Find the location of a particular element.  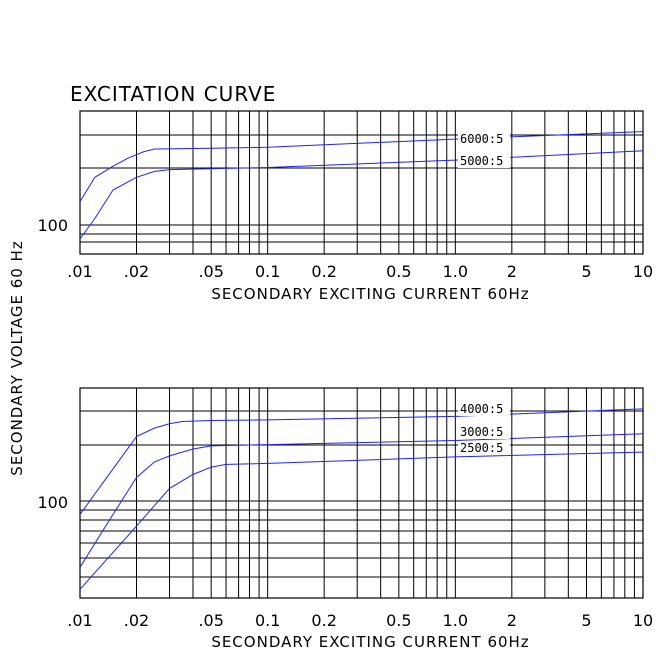

series-label: 6000:5 is located at coordinates (481, 139).